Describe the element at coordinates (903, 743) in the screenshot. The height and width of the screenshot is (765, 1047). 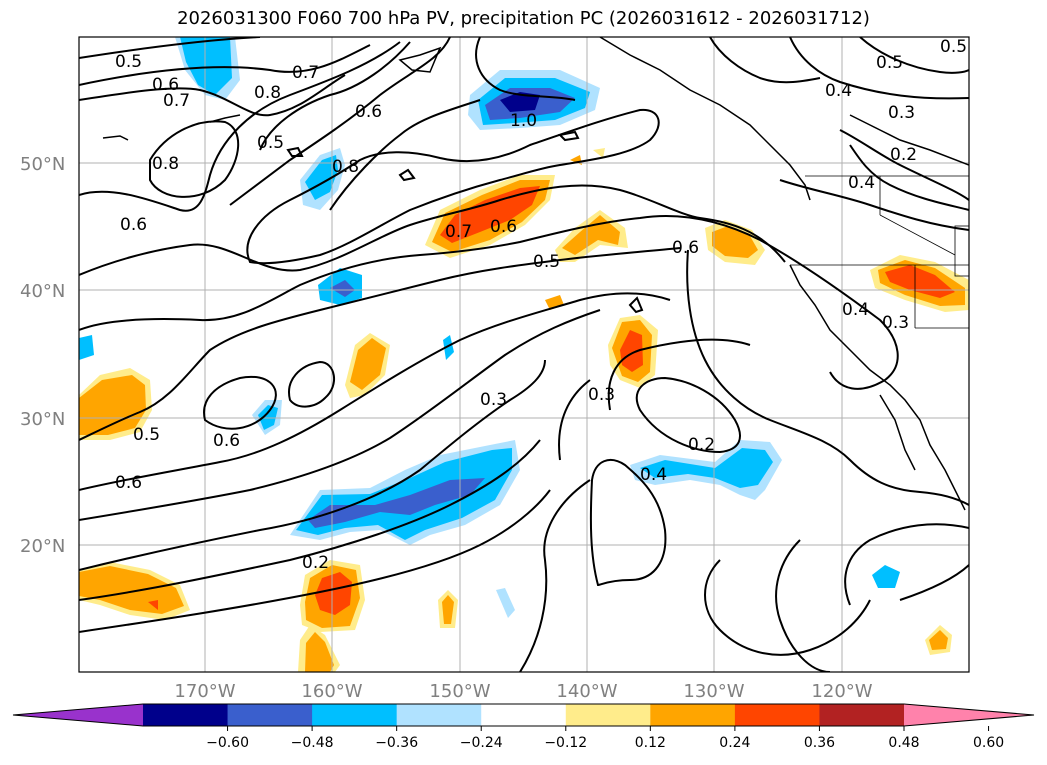
I see `colorbar-tick-label: 0.48` at that location.